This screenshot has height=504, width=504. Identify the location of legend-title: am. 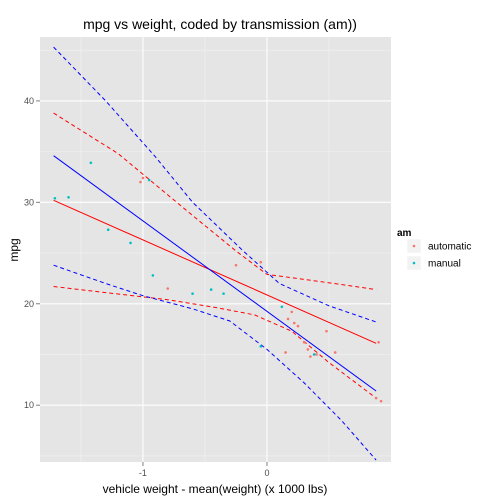
(404, 233).